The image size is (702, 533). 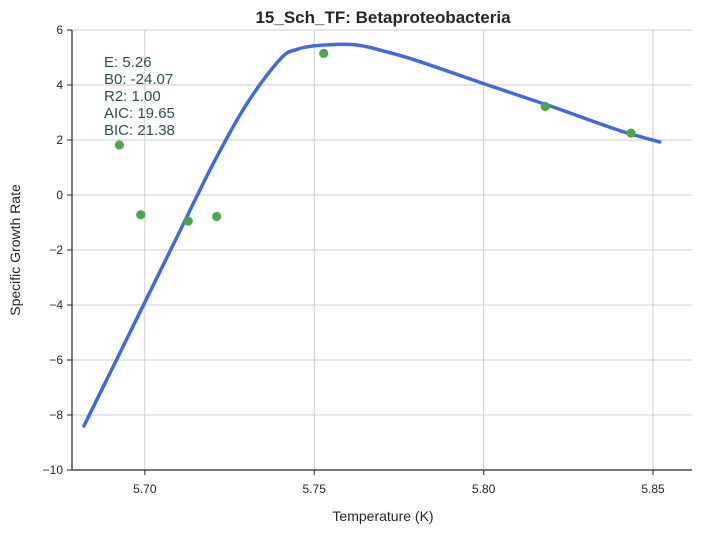 I want to click on y-tick-label: 0, so click(x=59, y=195).